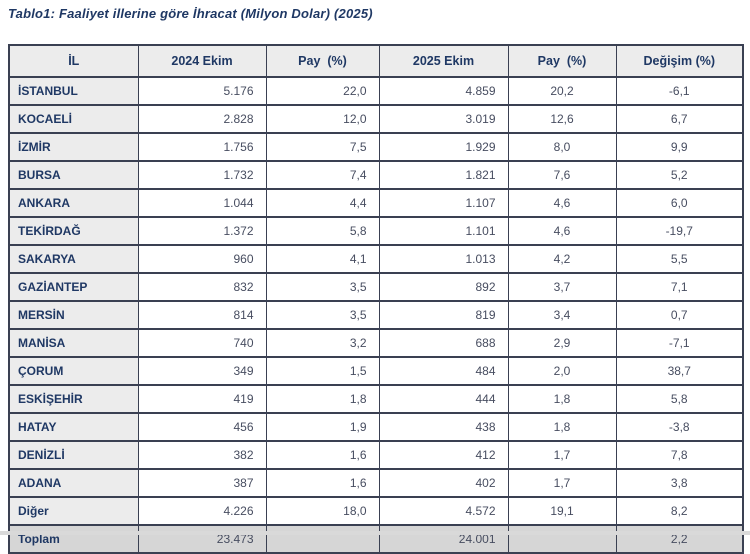  Describe the element at coordinates (443, 399) in the screenshot. I see `value-2025-cell: 444` at that location.